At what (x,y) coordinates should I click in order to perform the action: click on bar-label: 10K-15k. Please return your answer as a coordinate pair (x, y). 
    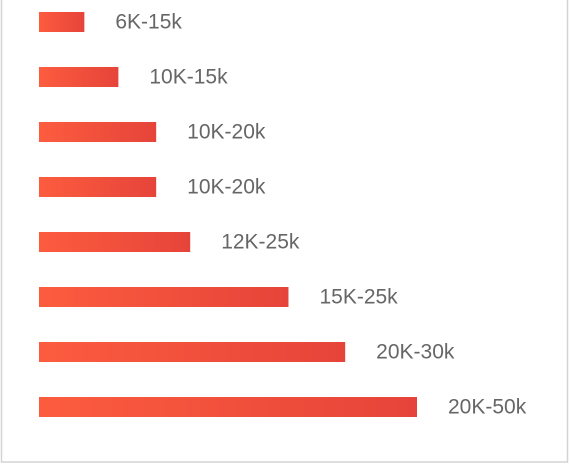
    Looking at the image, I should click on (188, 77).